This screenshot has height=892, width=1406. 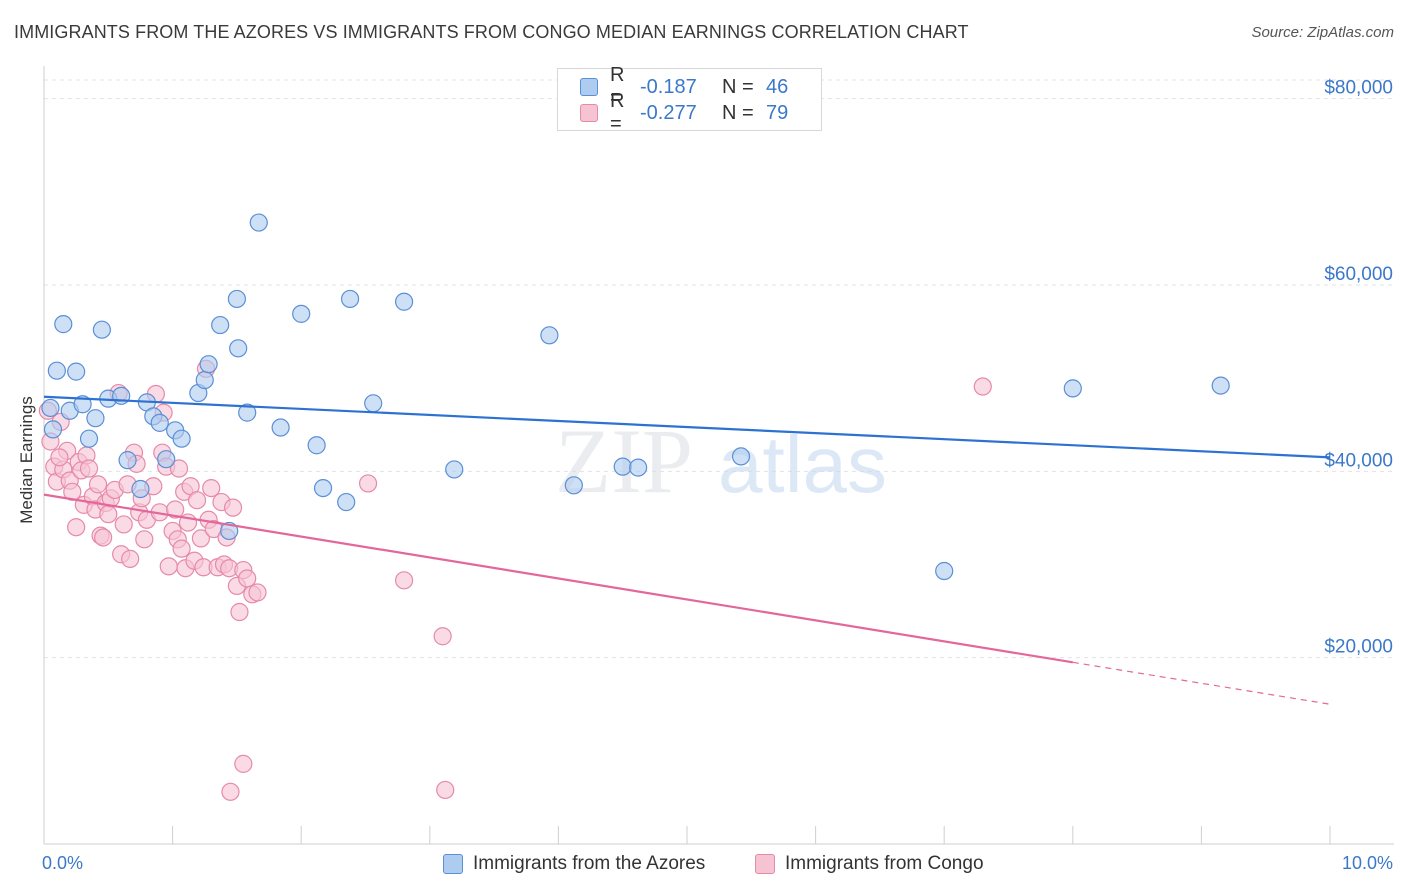 What do you see at coordinates (1367, 863) in the screenshot?
I see `x-tick-label: 10.0%` at bounding box center [1367, 863].